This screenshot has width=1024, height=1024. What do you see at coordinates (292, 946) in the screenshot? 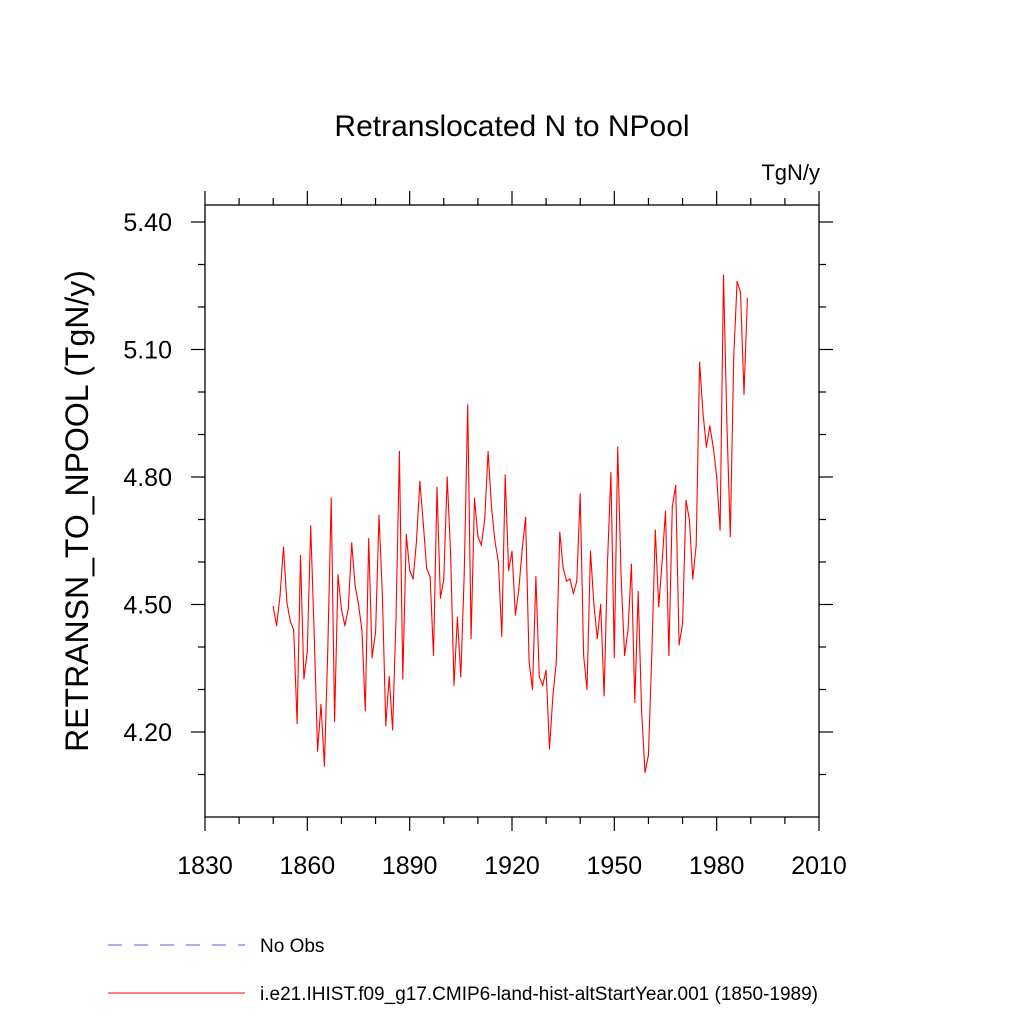
I see `legend-label: No Obs` at bounding box center [292, 946].